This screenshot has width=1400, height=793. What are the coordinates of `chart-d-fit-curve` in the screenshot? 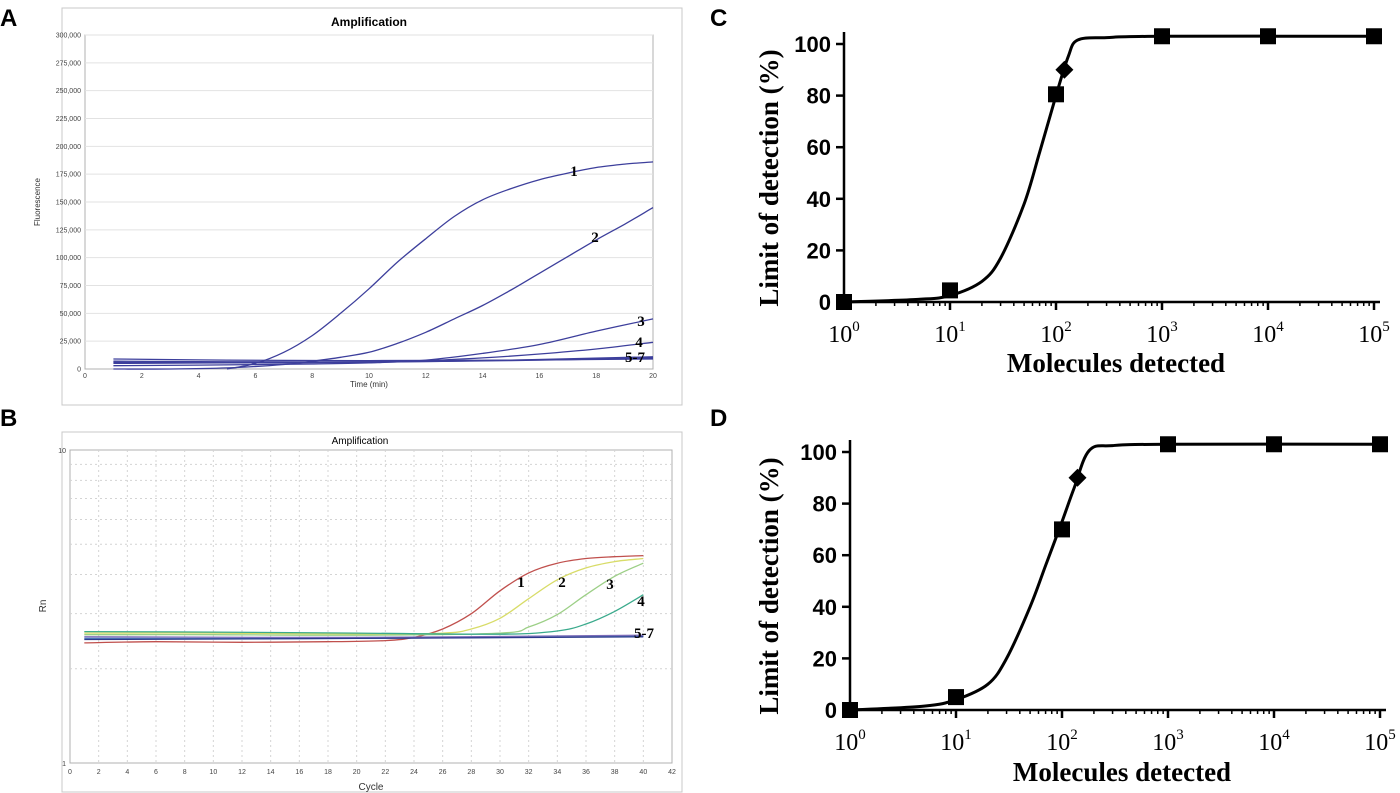 It's located at (1115, 577).